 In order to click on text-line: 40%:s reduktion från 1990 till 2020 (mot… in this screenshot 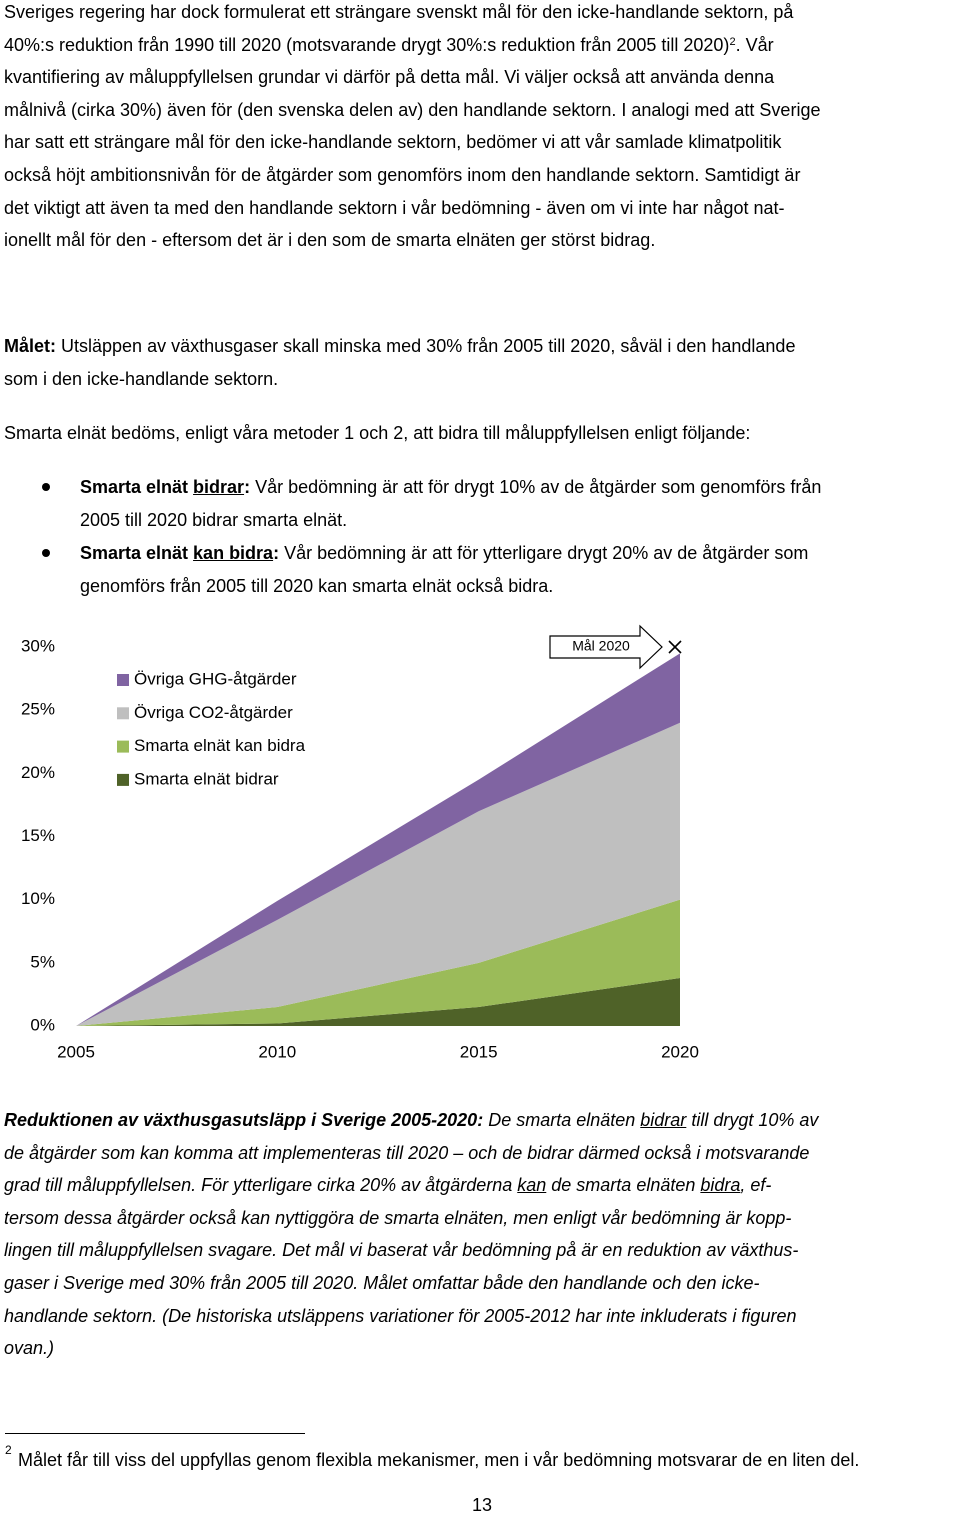, I will do `click(389, 45)`.